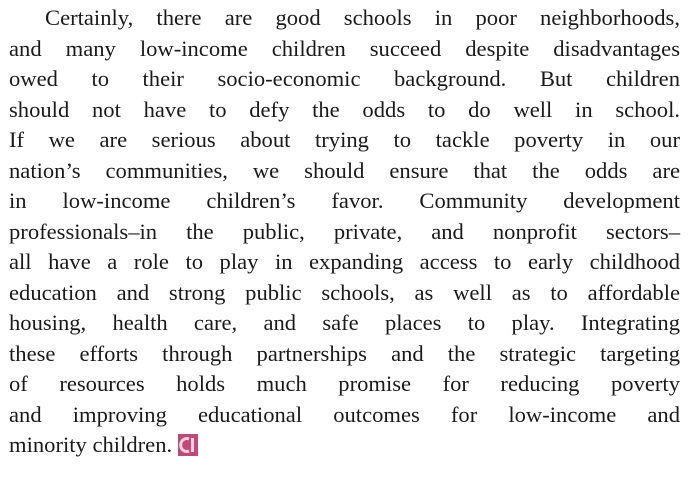 This screenshot has width=688, height=481. I want to click on text-line: minority children., so click(344, 445).